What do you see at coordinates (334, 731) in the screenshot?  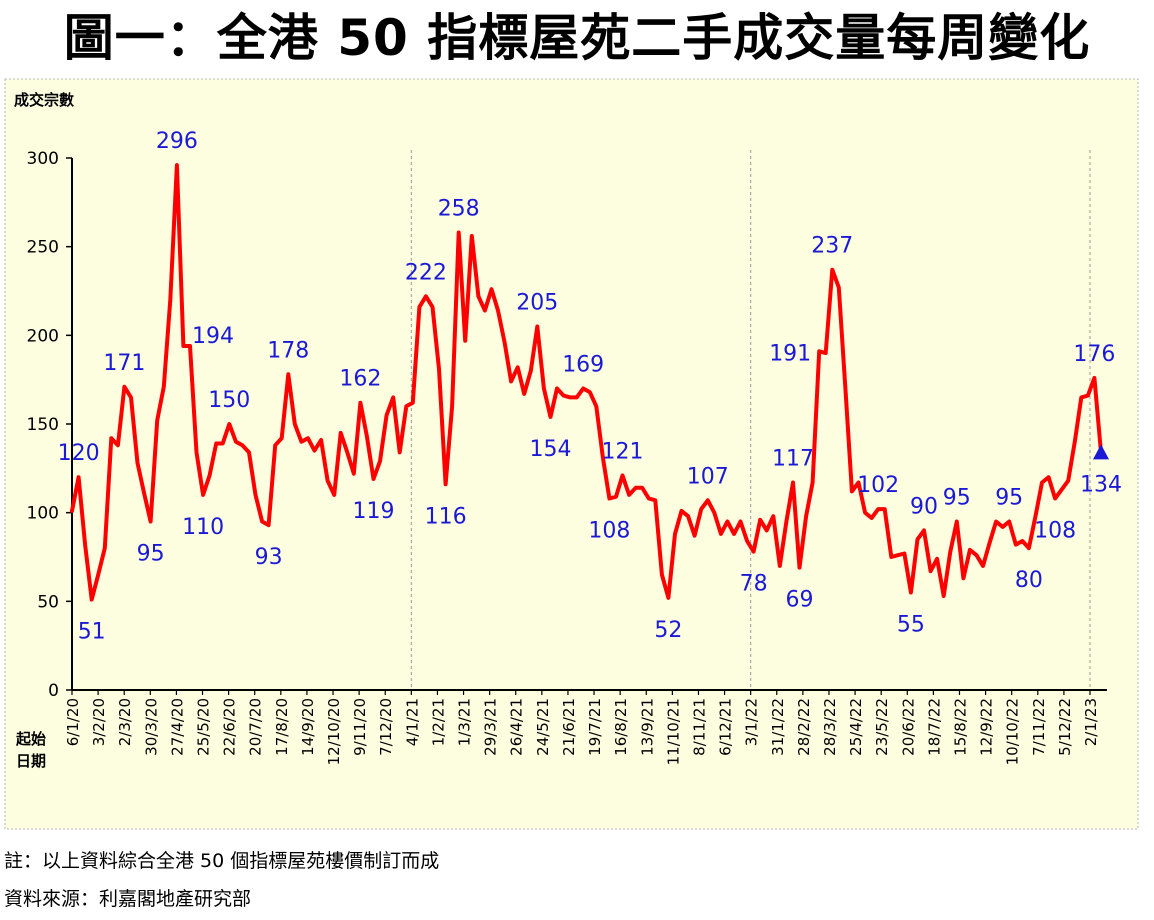 I see `x-tick-label: 12/10/20` at bounding box center [334, 731].